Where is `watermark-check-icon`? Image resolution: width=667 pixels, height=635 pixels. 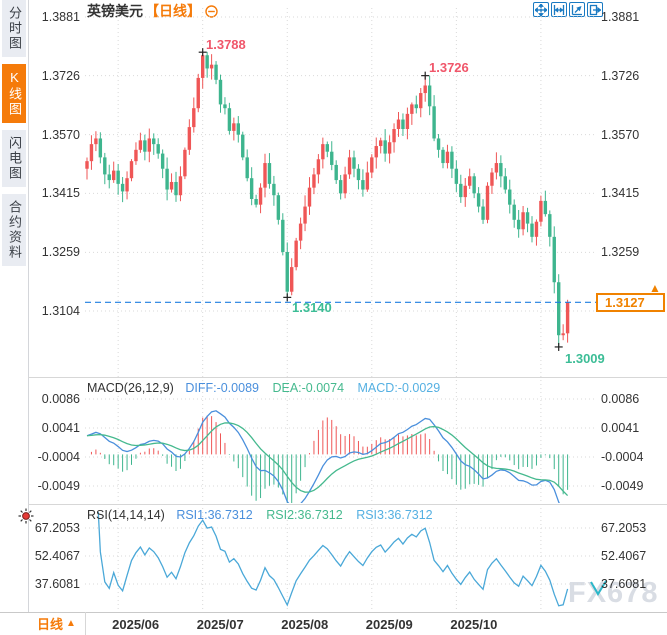 watermark-check-icon is located at coordinates (598, 588).